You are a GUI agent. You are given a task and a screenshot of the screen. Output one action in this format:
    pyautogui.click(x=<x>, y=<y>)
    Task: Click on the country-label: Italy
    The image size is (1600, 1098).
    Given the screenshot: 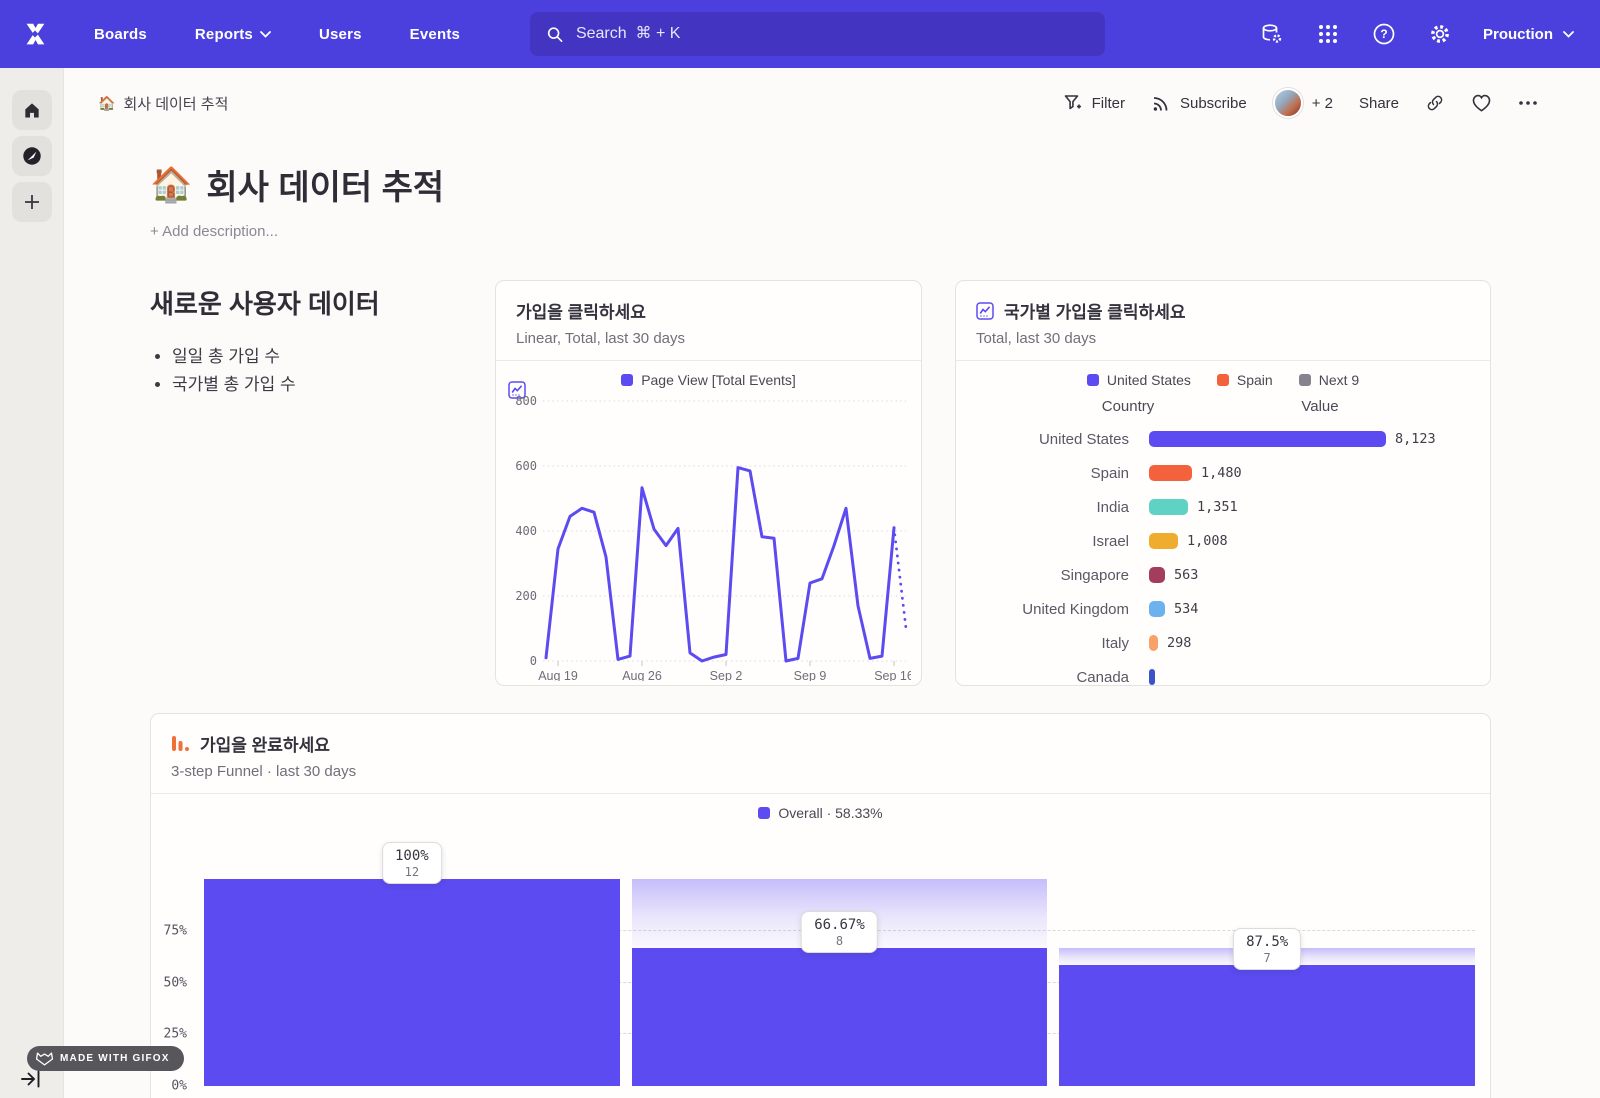 What is the action you would take?
    pyautogui.click(x=1115, y=643)
    